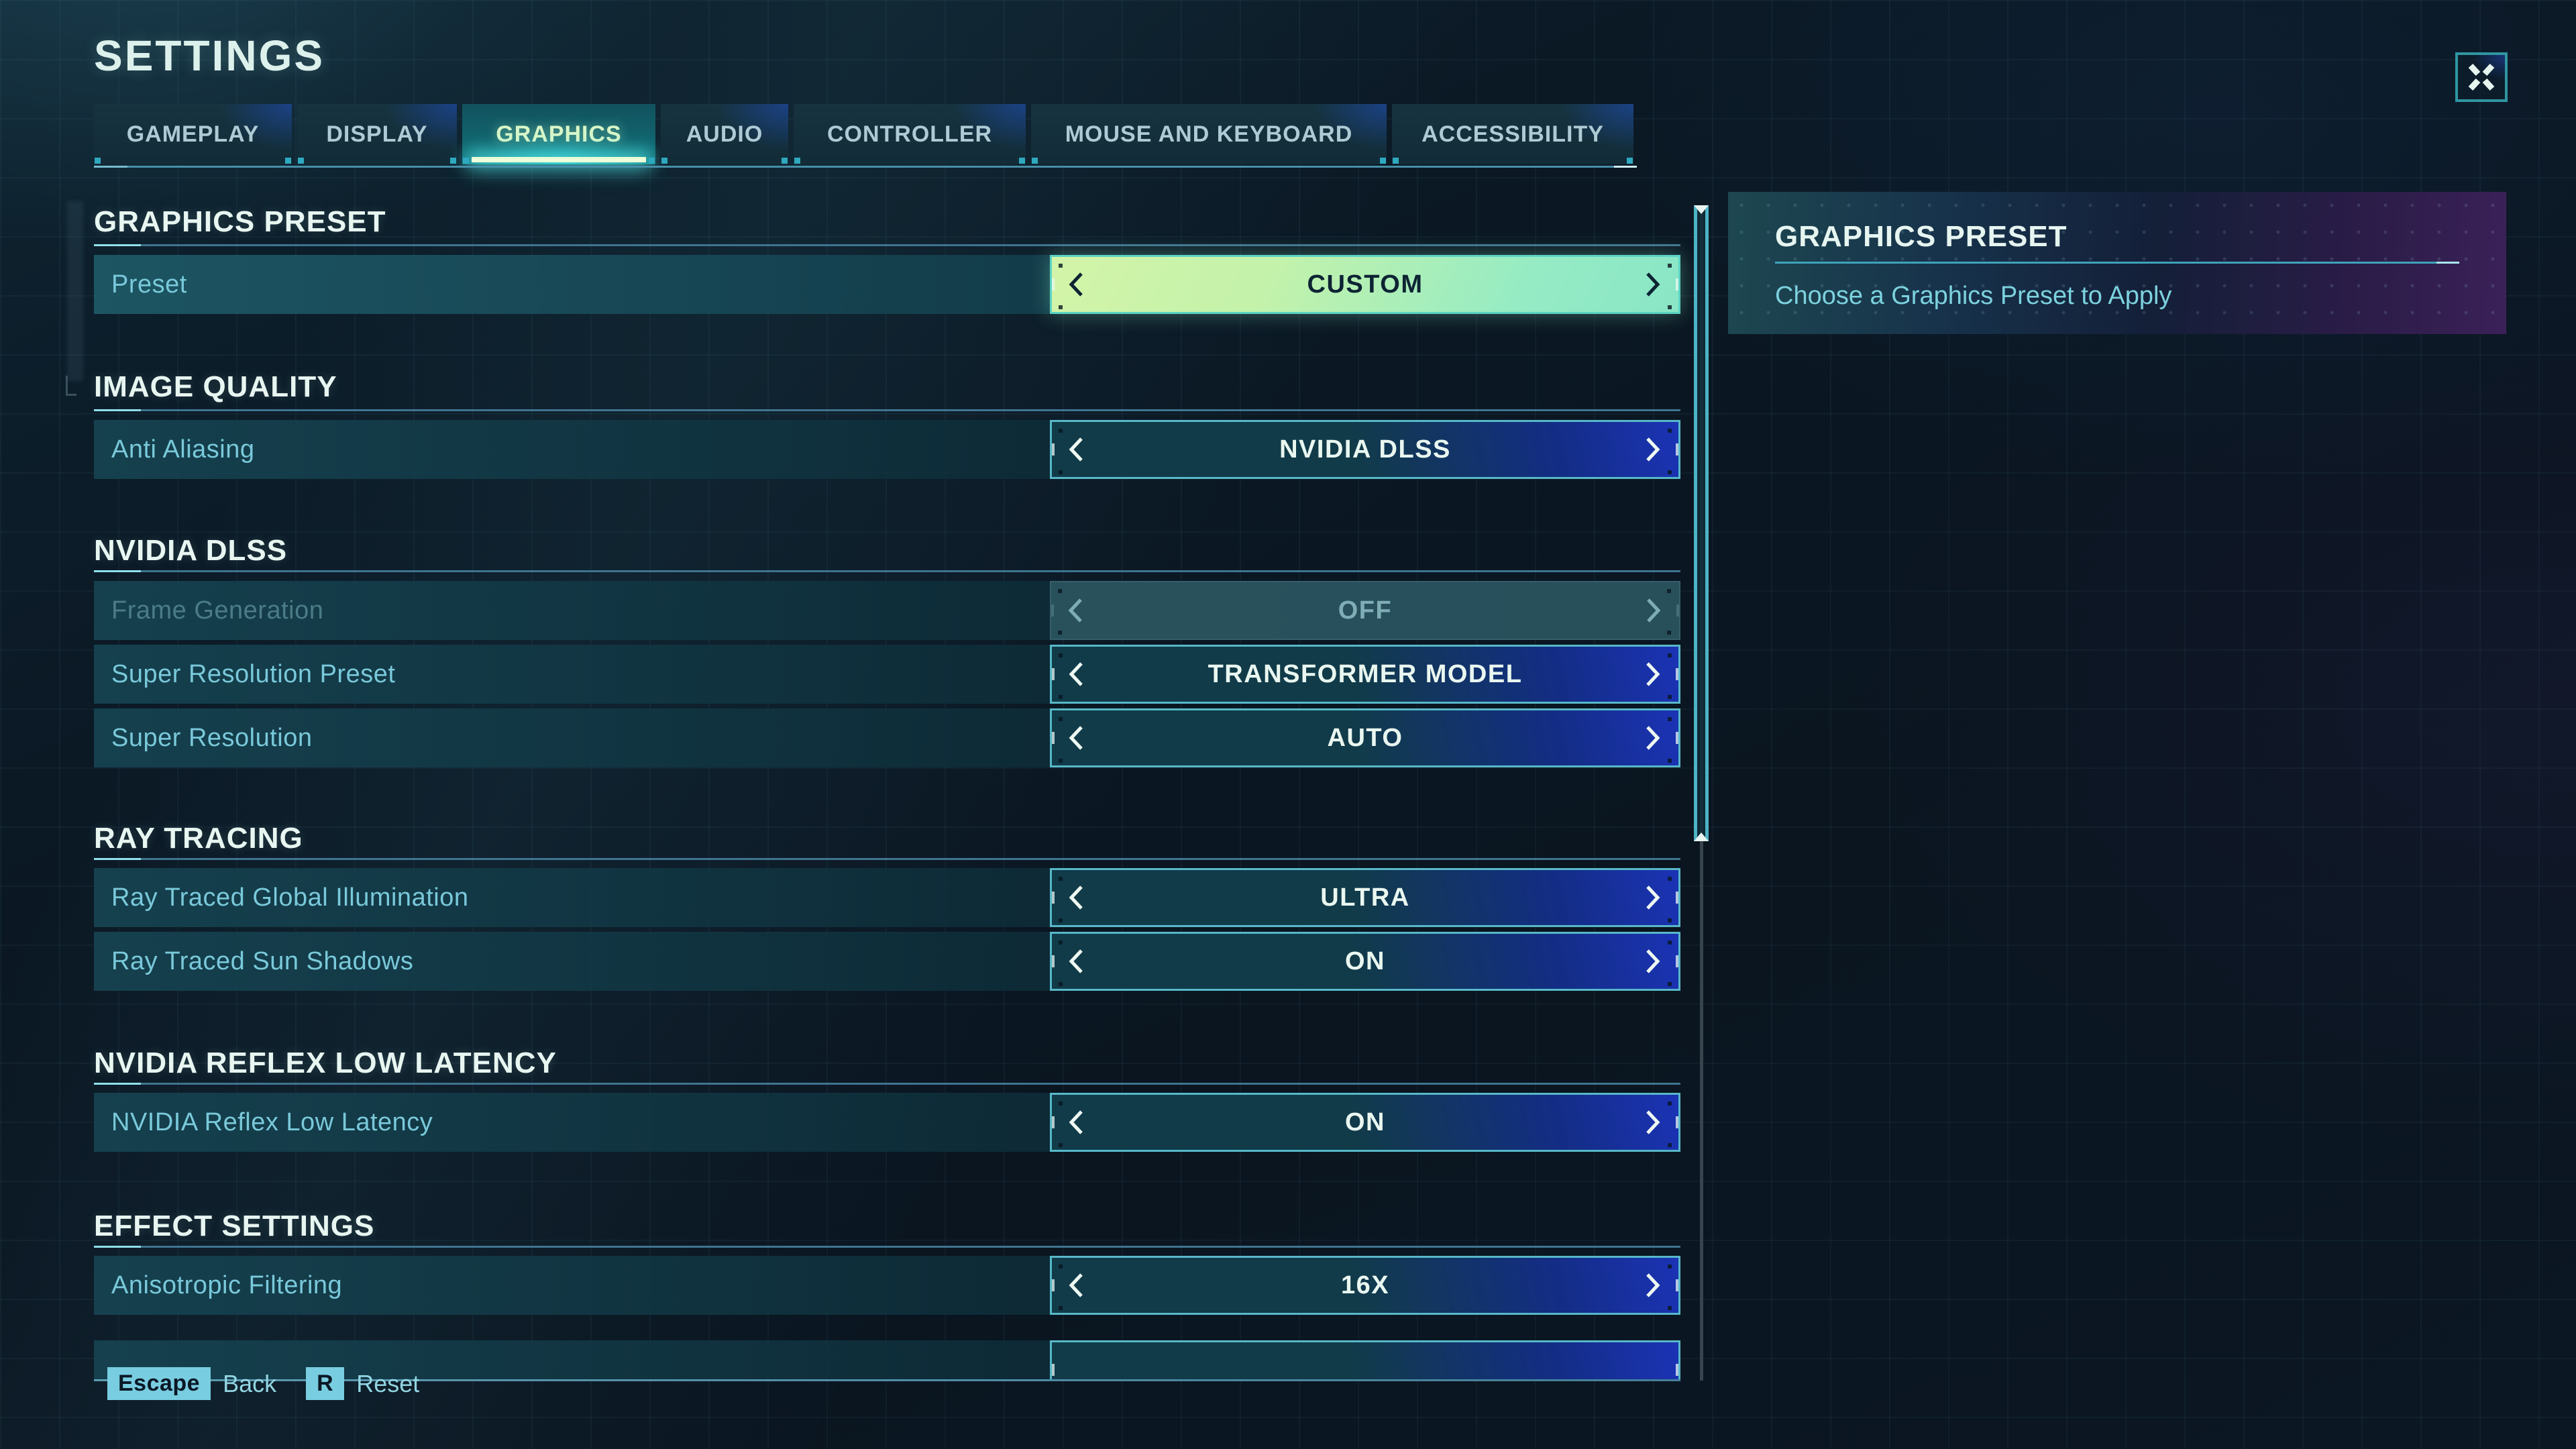  What do you see at coordinates (272, 1122) in the screenshot?
I see `setting-label: NVIDIA Reflex Low Latency` at bounding box center [272, 1122].